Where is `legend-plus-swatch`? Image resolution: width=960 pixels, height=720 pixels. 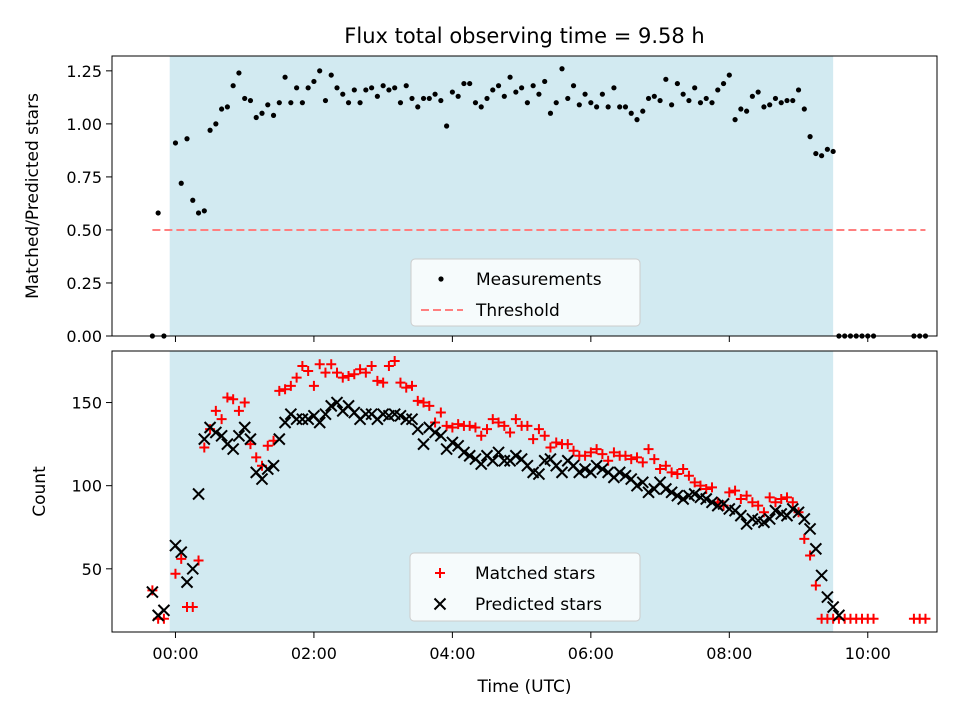 legend-plus-swatch is located at coordinates (440, 573).